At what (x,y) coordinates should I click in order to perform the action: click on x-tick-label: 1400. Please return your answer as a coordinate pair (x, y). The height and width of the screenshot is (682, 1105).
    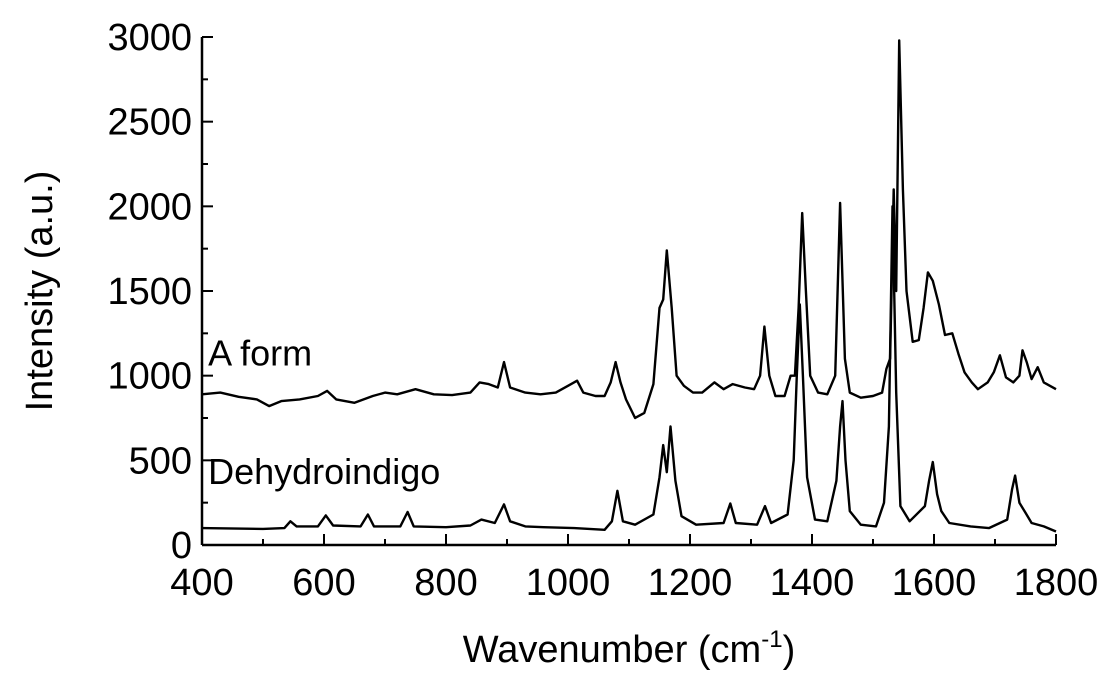
    Looking at the image, I should click on (812, 583).